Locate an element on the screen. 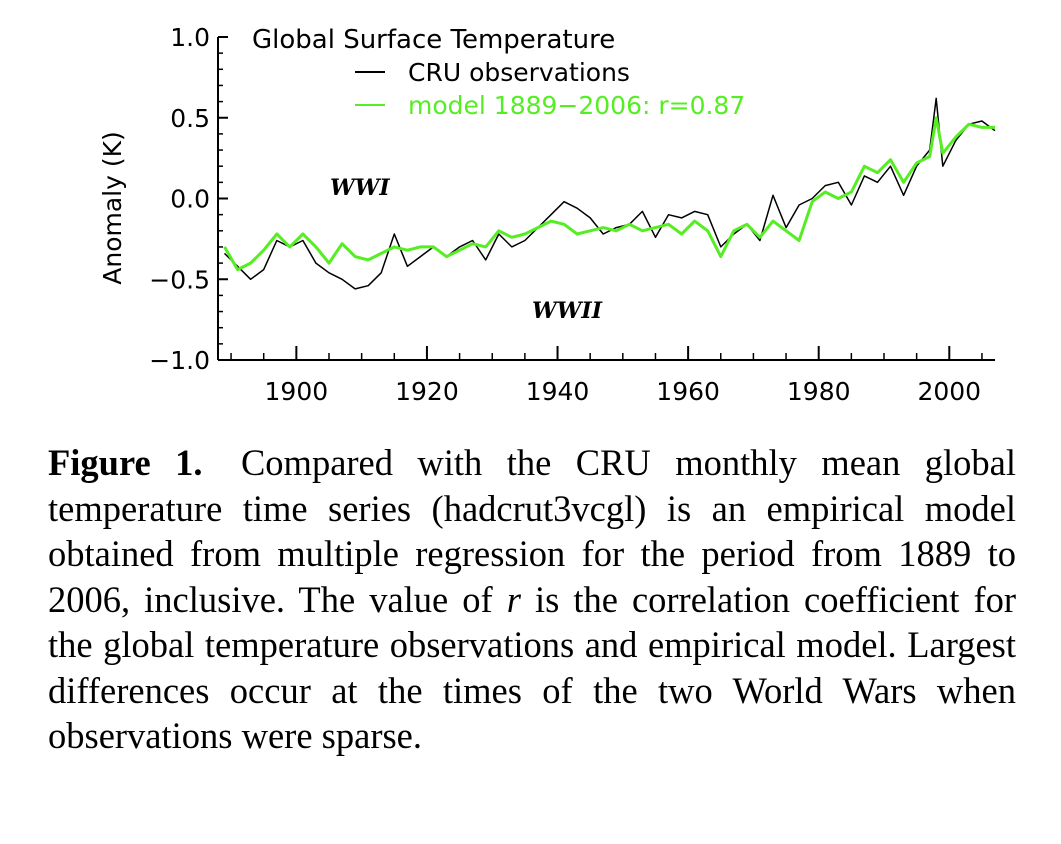 The height and width of the screenshot is (844, 1061). annotation-wwi: WWI is located at coordinates (360, 188).